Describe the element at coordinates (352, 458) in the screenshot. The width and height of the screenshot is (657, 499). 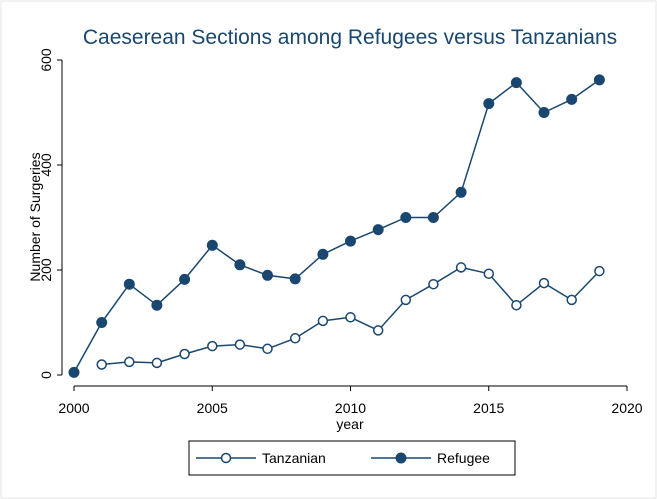
I see `legend: Tanzanian Refugee` at that location.